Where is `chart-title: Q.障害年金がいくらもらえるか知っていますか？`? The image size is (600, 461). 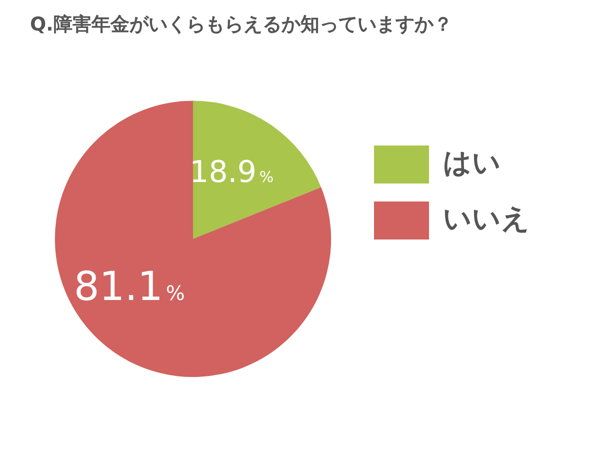 chart-title: Q.障害年金がいくらもらえるか知っていますか？ is located at coordinates (241, 24).